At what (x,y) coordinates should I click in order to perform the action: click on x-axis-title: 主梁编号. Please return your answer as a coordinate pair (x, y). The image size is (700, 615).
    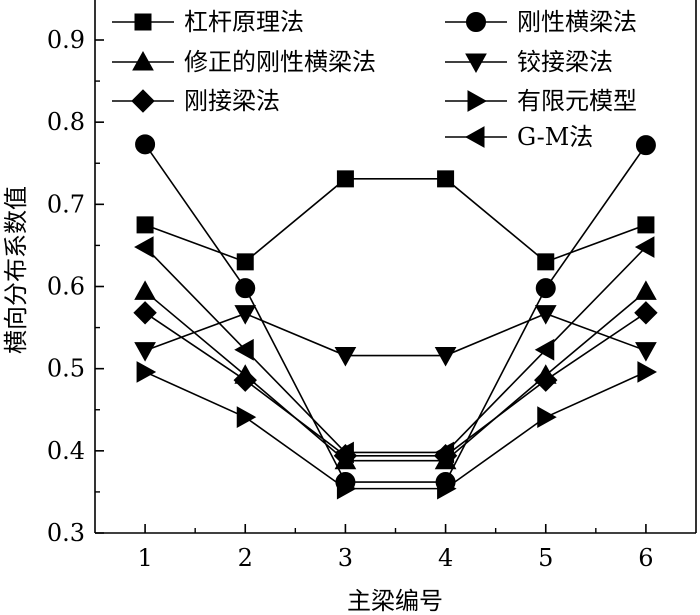
    Looking at the image, I should click on (395, 601).